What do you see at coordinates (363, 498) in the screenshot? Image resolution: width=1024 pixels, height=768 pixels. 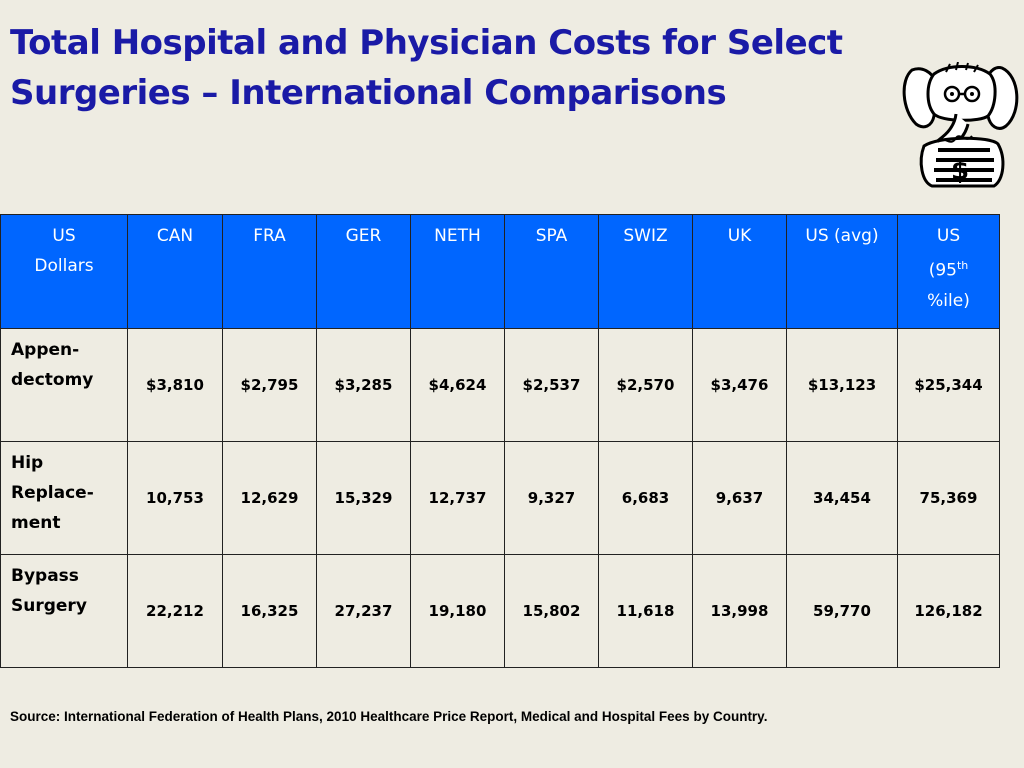 I see `cell-ger: 15,329` at bounding box center [363, 498].